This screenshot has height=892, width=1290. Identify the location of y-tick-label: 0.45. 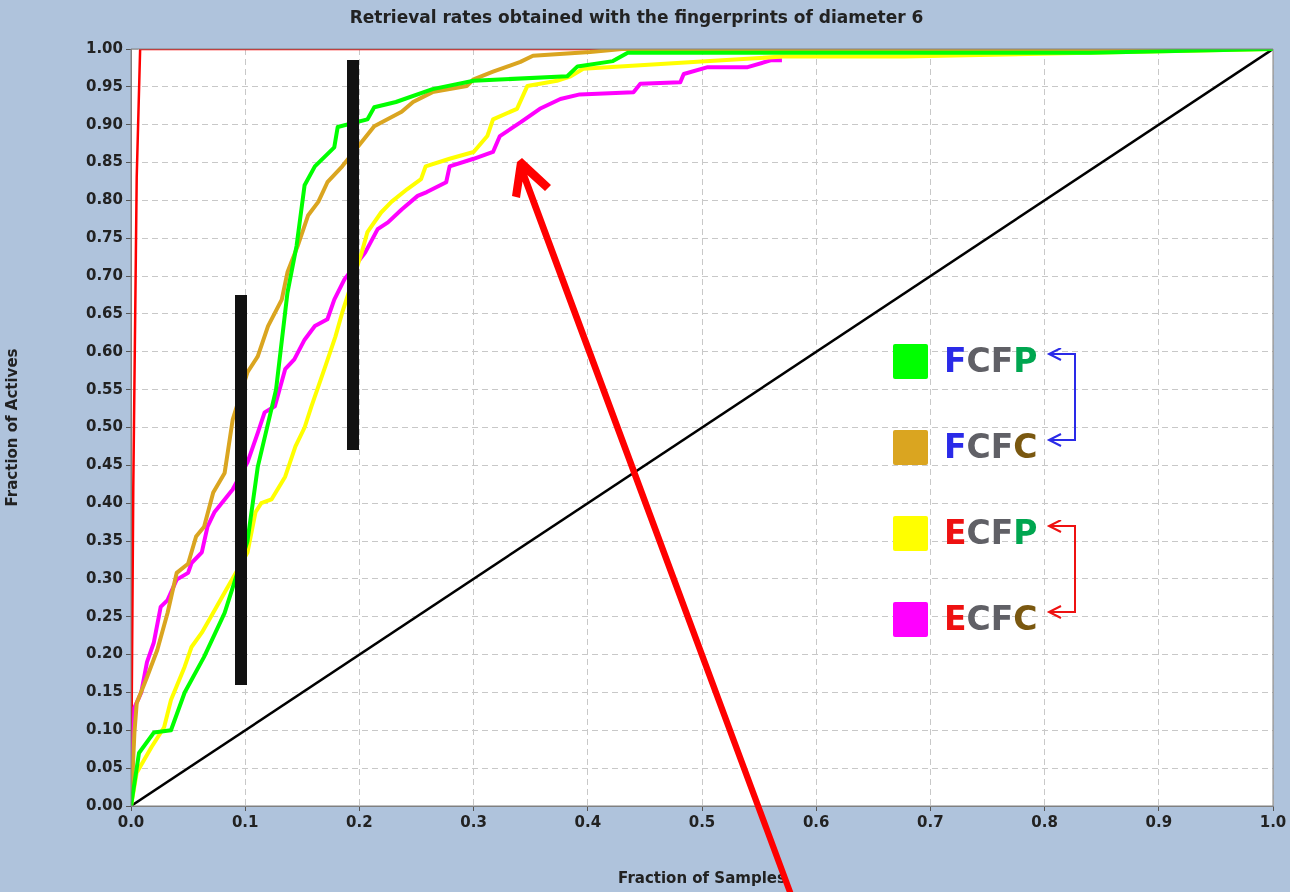
(104, 464).